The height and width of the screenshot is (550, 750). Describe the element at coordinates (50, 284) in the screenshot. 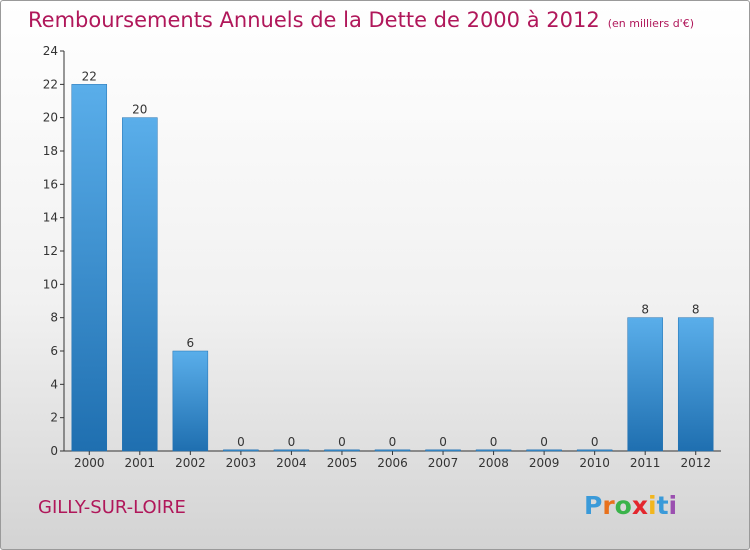

I see `y-tick-label: 10` at that location.